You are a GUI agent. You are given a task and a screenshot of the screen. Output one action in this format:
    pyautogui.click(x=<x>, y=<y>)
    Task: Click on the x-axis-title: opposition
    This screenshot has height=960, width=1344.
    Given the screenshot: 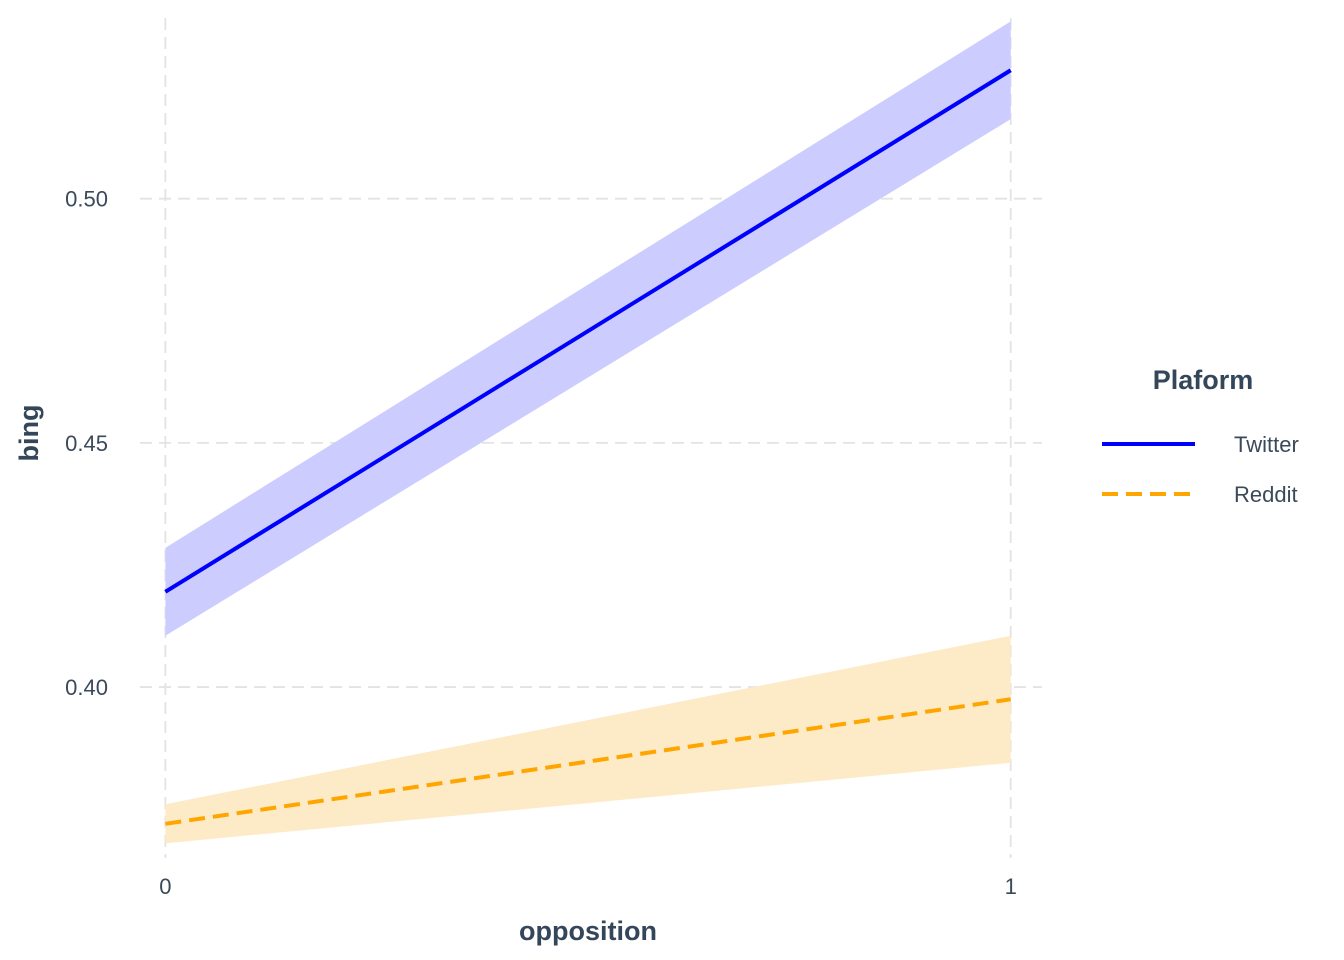 What is the action you would take?
    pyautogui.click(x=588, y=931)
    